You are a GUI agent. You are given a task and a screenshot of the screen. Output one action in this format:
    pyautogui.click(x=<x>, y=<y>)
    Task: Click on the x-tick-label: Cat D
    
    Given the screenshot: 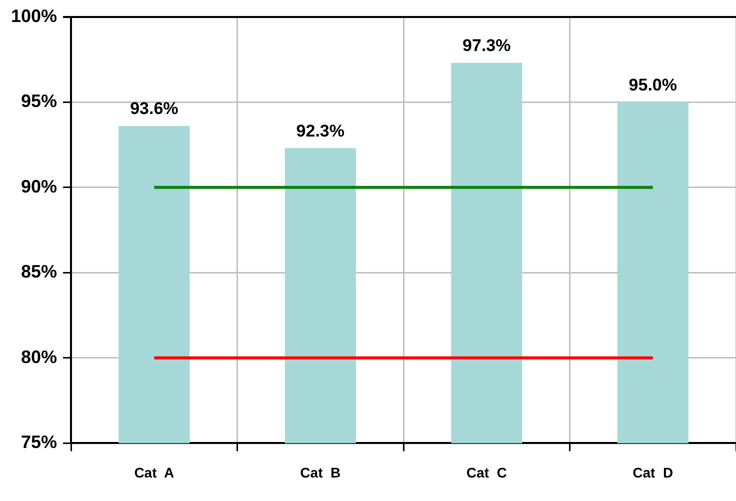 What is the action you would take?
    pyautogui.click(x=653, y=472)
    